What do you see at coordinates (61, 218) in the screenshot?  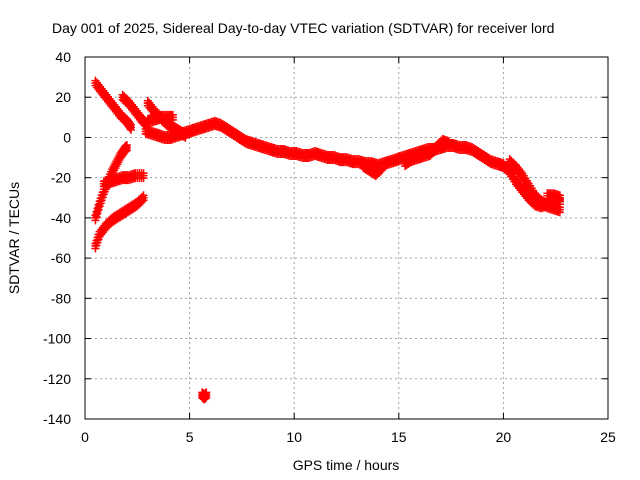 I see `y-tick-label: -40` at bounding box center [61, 218].